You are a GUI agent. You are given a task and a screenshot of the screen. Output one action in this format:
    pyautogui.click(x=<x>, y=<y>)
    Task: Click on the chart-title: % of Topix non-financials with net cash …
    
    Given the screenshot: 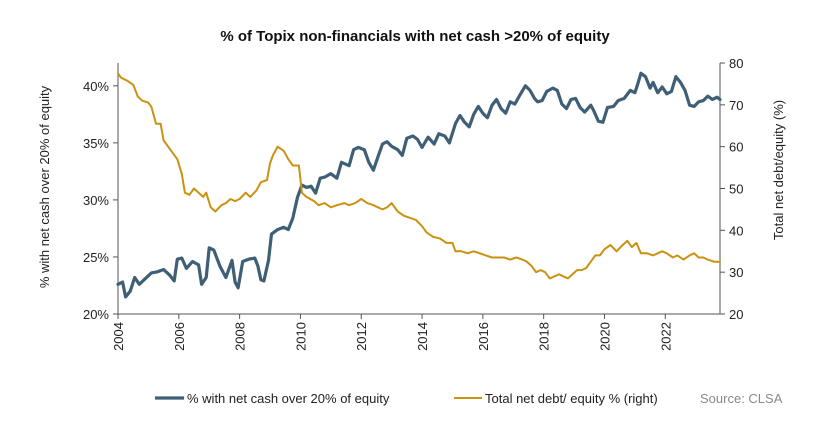 What is the action you would take?
    pyautogui.click(x=415, y=36)
    